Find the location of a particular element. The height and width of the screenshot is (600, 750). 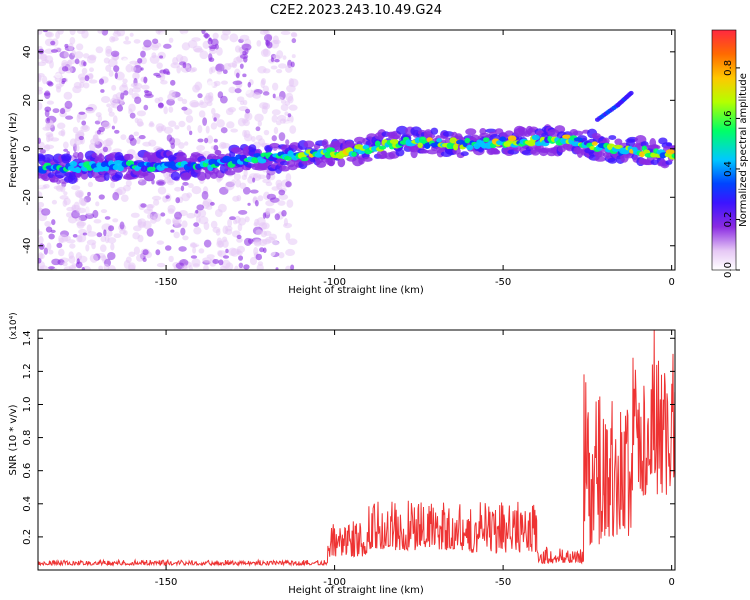

x-tick-label: -50 is located at coordinates (503, 582).